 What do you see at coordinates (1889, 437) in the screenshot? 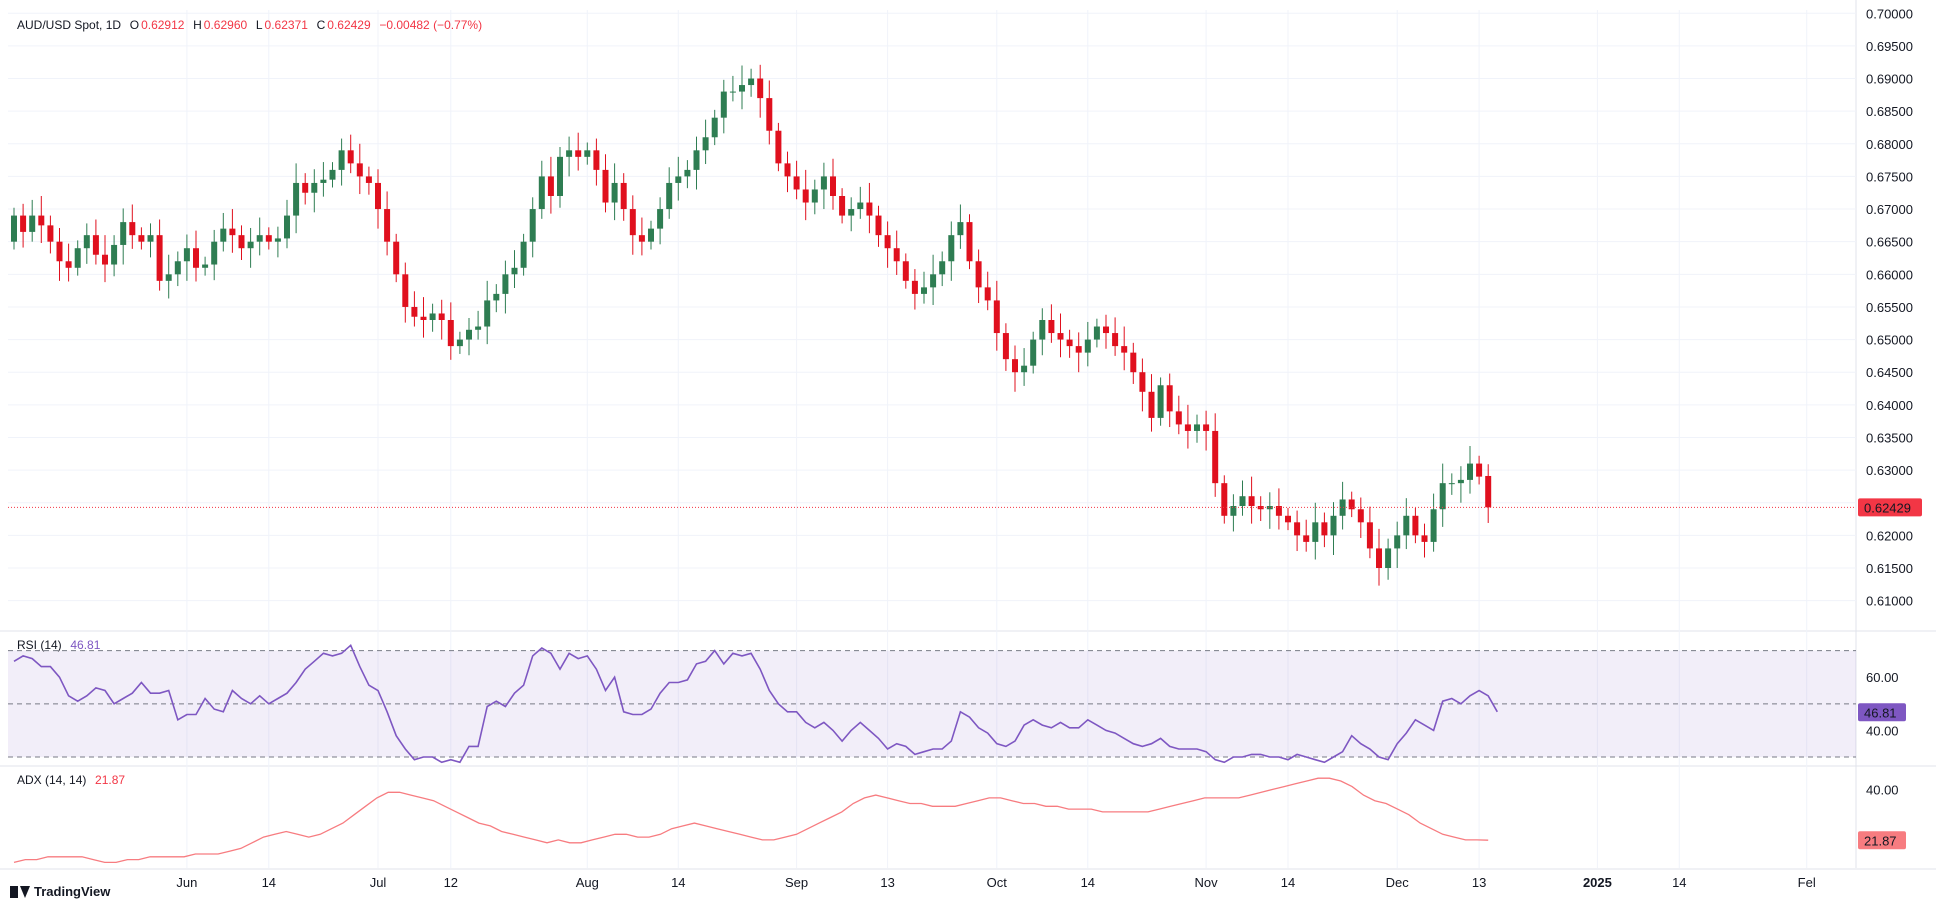
I see `price-tick-label: 0.63500` at bounding box center [1889, 437].